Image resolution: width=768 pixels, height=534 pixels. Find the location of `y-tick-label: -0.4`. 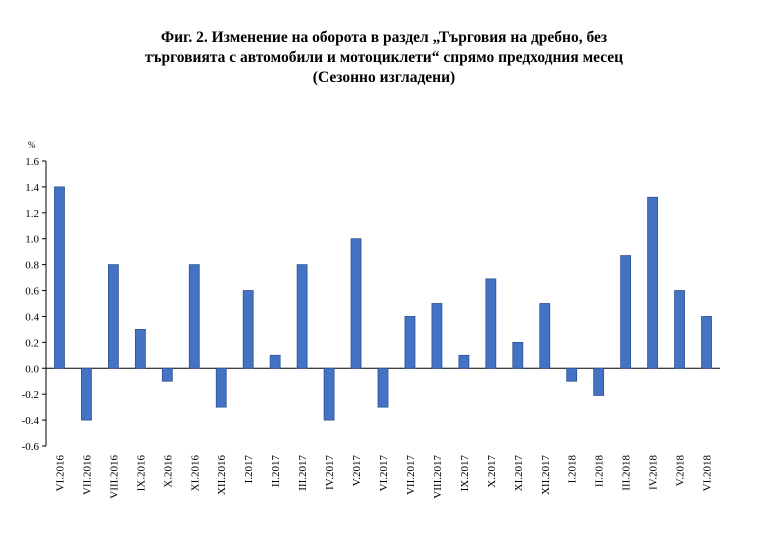

y-tick-label: -0.4 is located at coordinates (31, 421).